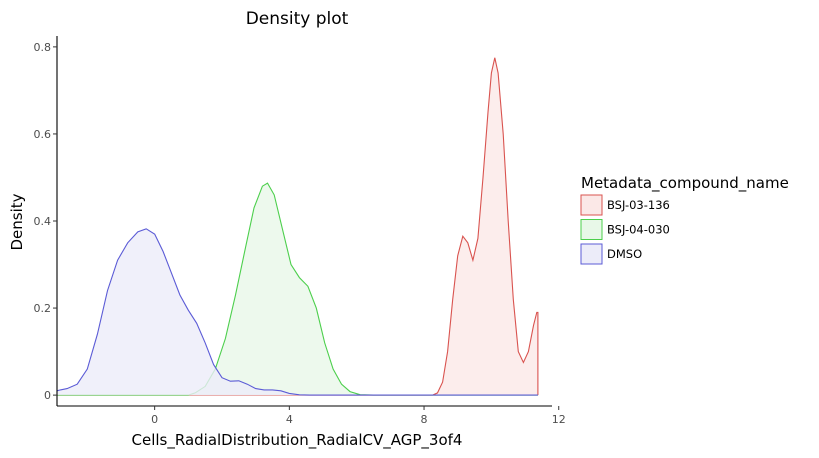  I want to click on y-tick-label: 0, so click(47, 395).